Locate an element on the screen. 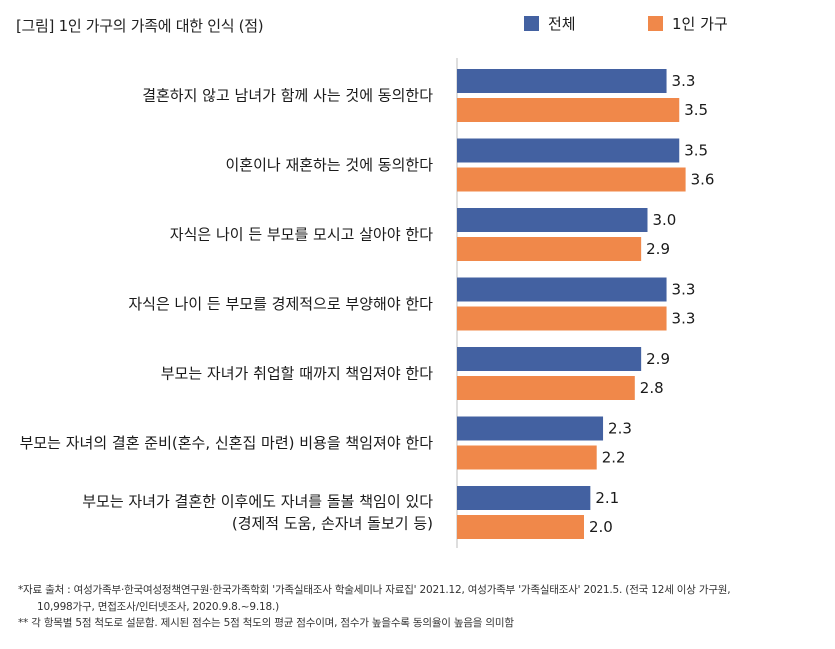 This screenshot has width=835, height=649. legend-item-single: 1인 가구 is located at coordinates (688, 23).